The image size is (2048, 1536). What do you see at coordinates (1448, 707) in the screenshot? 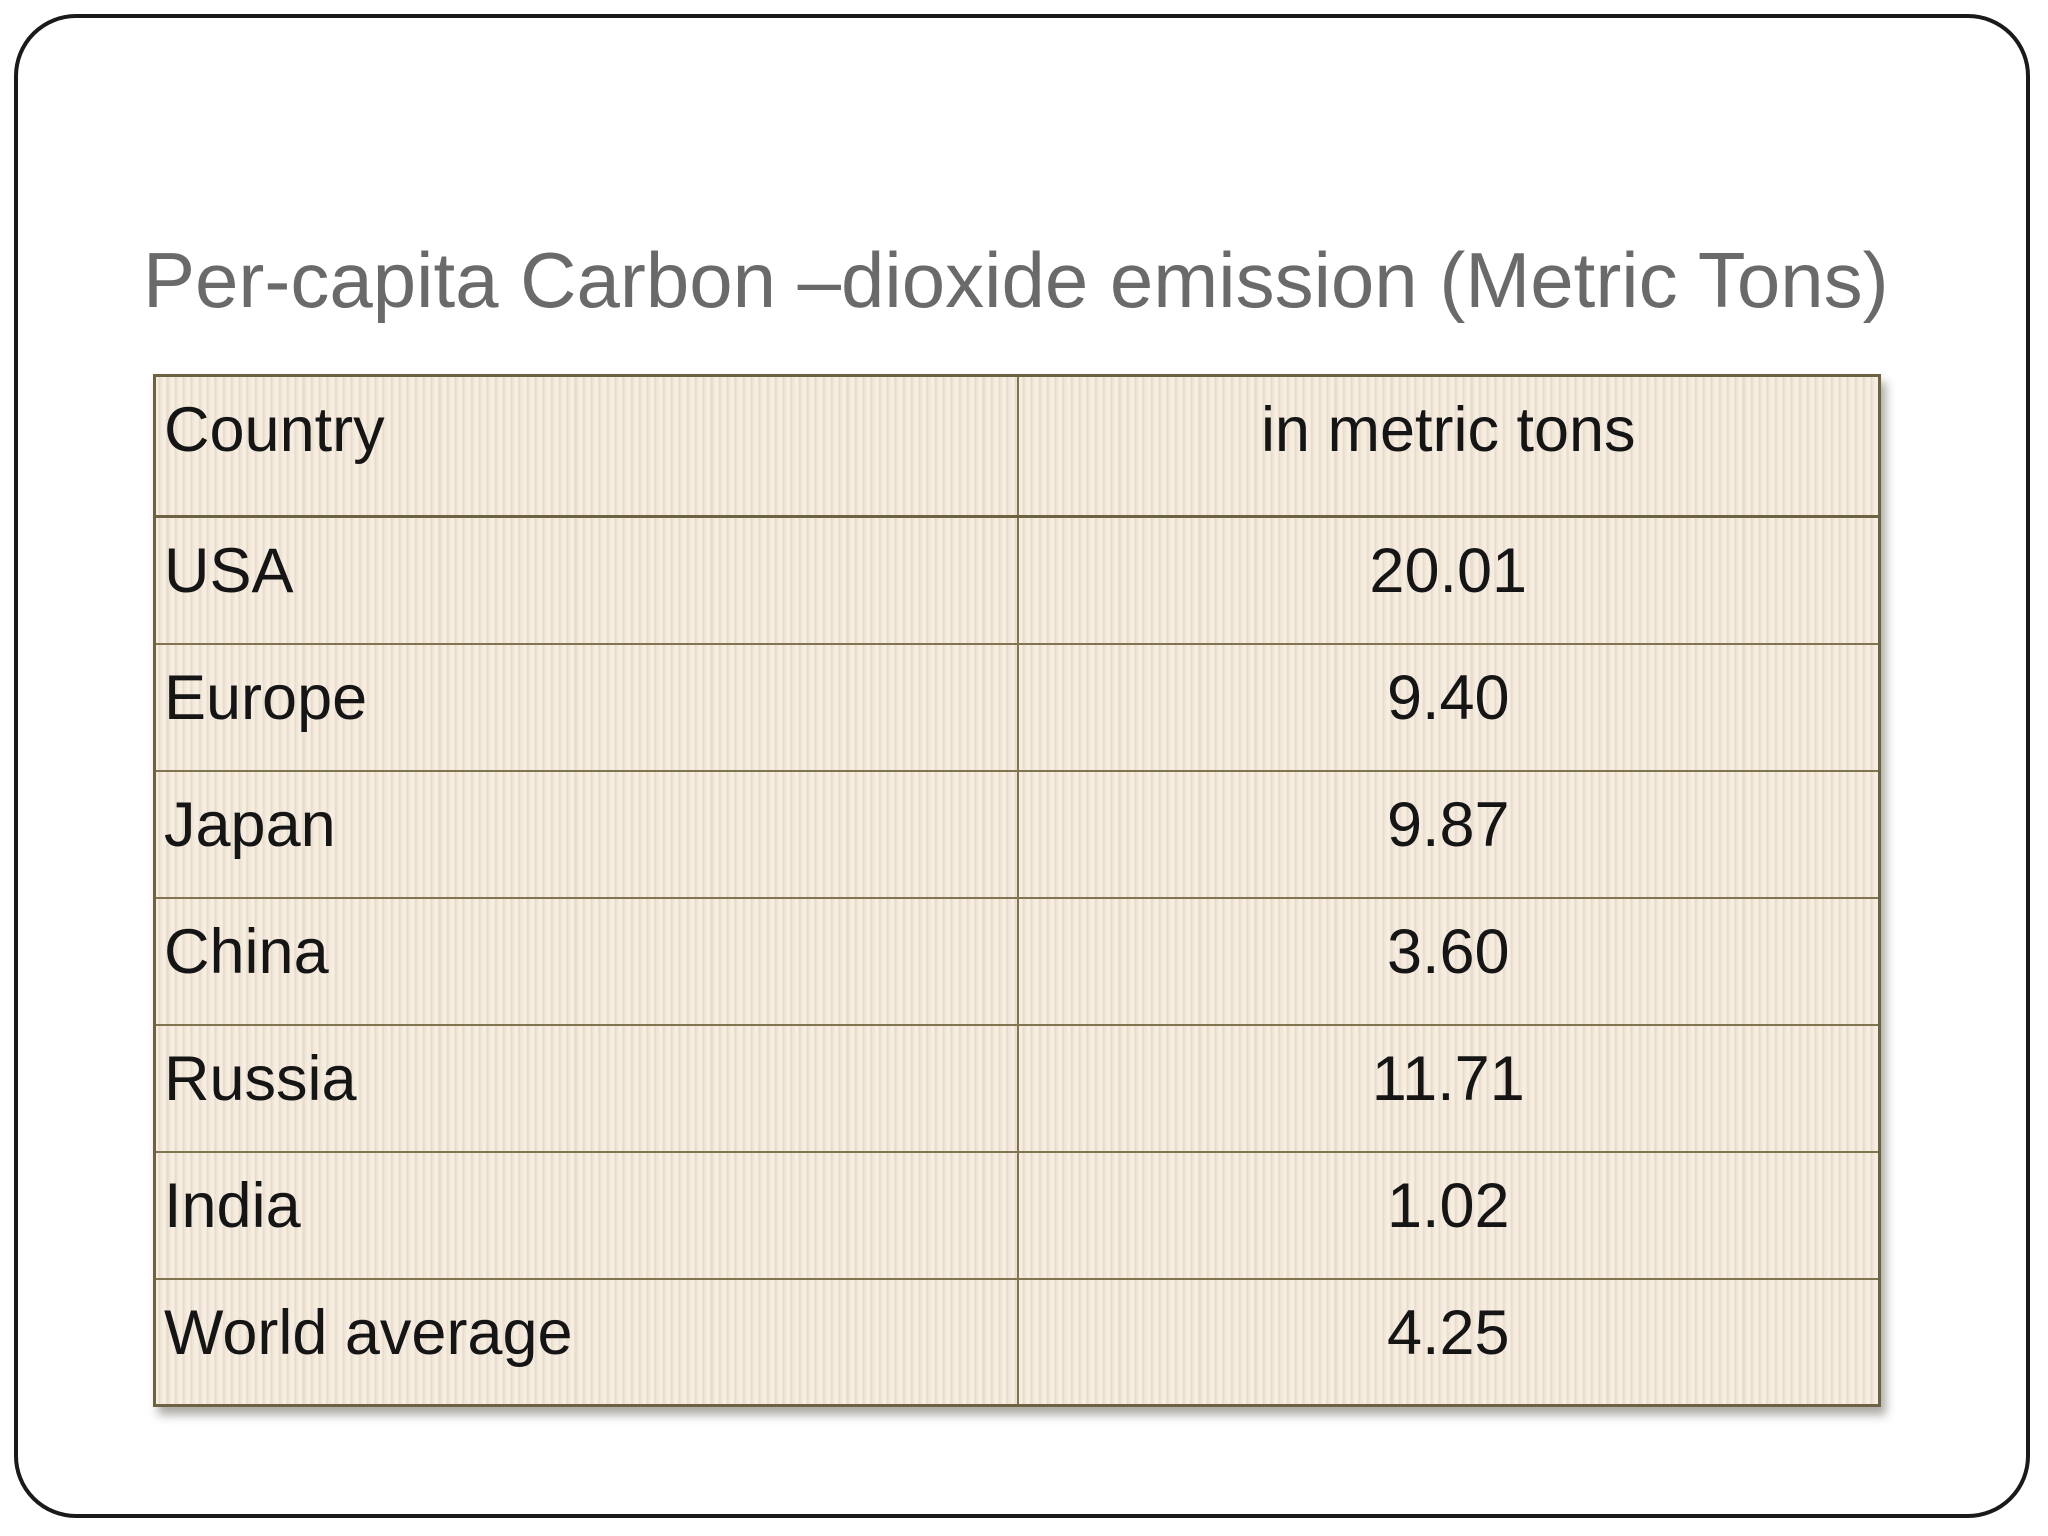
I see `value-cell: 9.40` at bounding box center [1448, 707].